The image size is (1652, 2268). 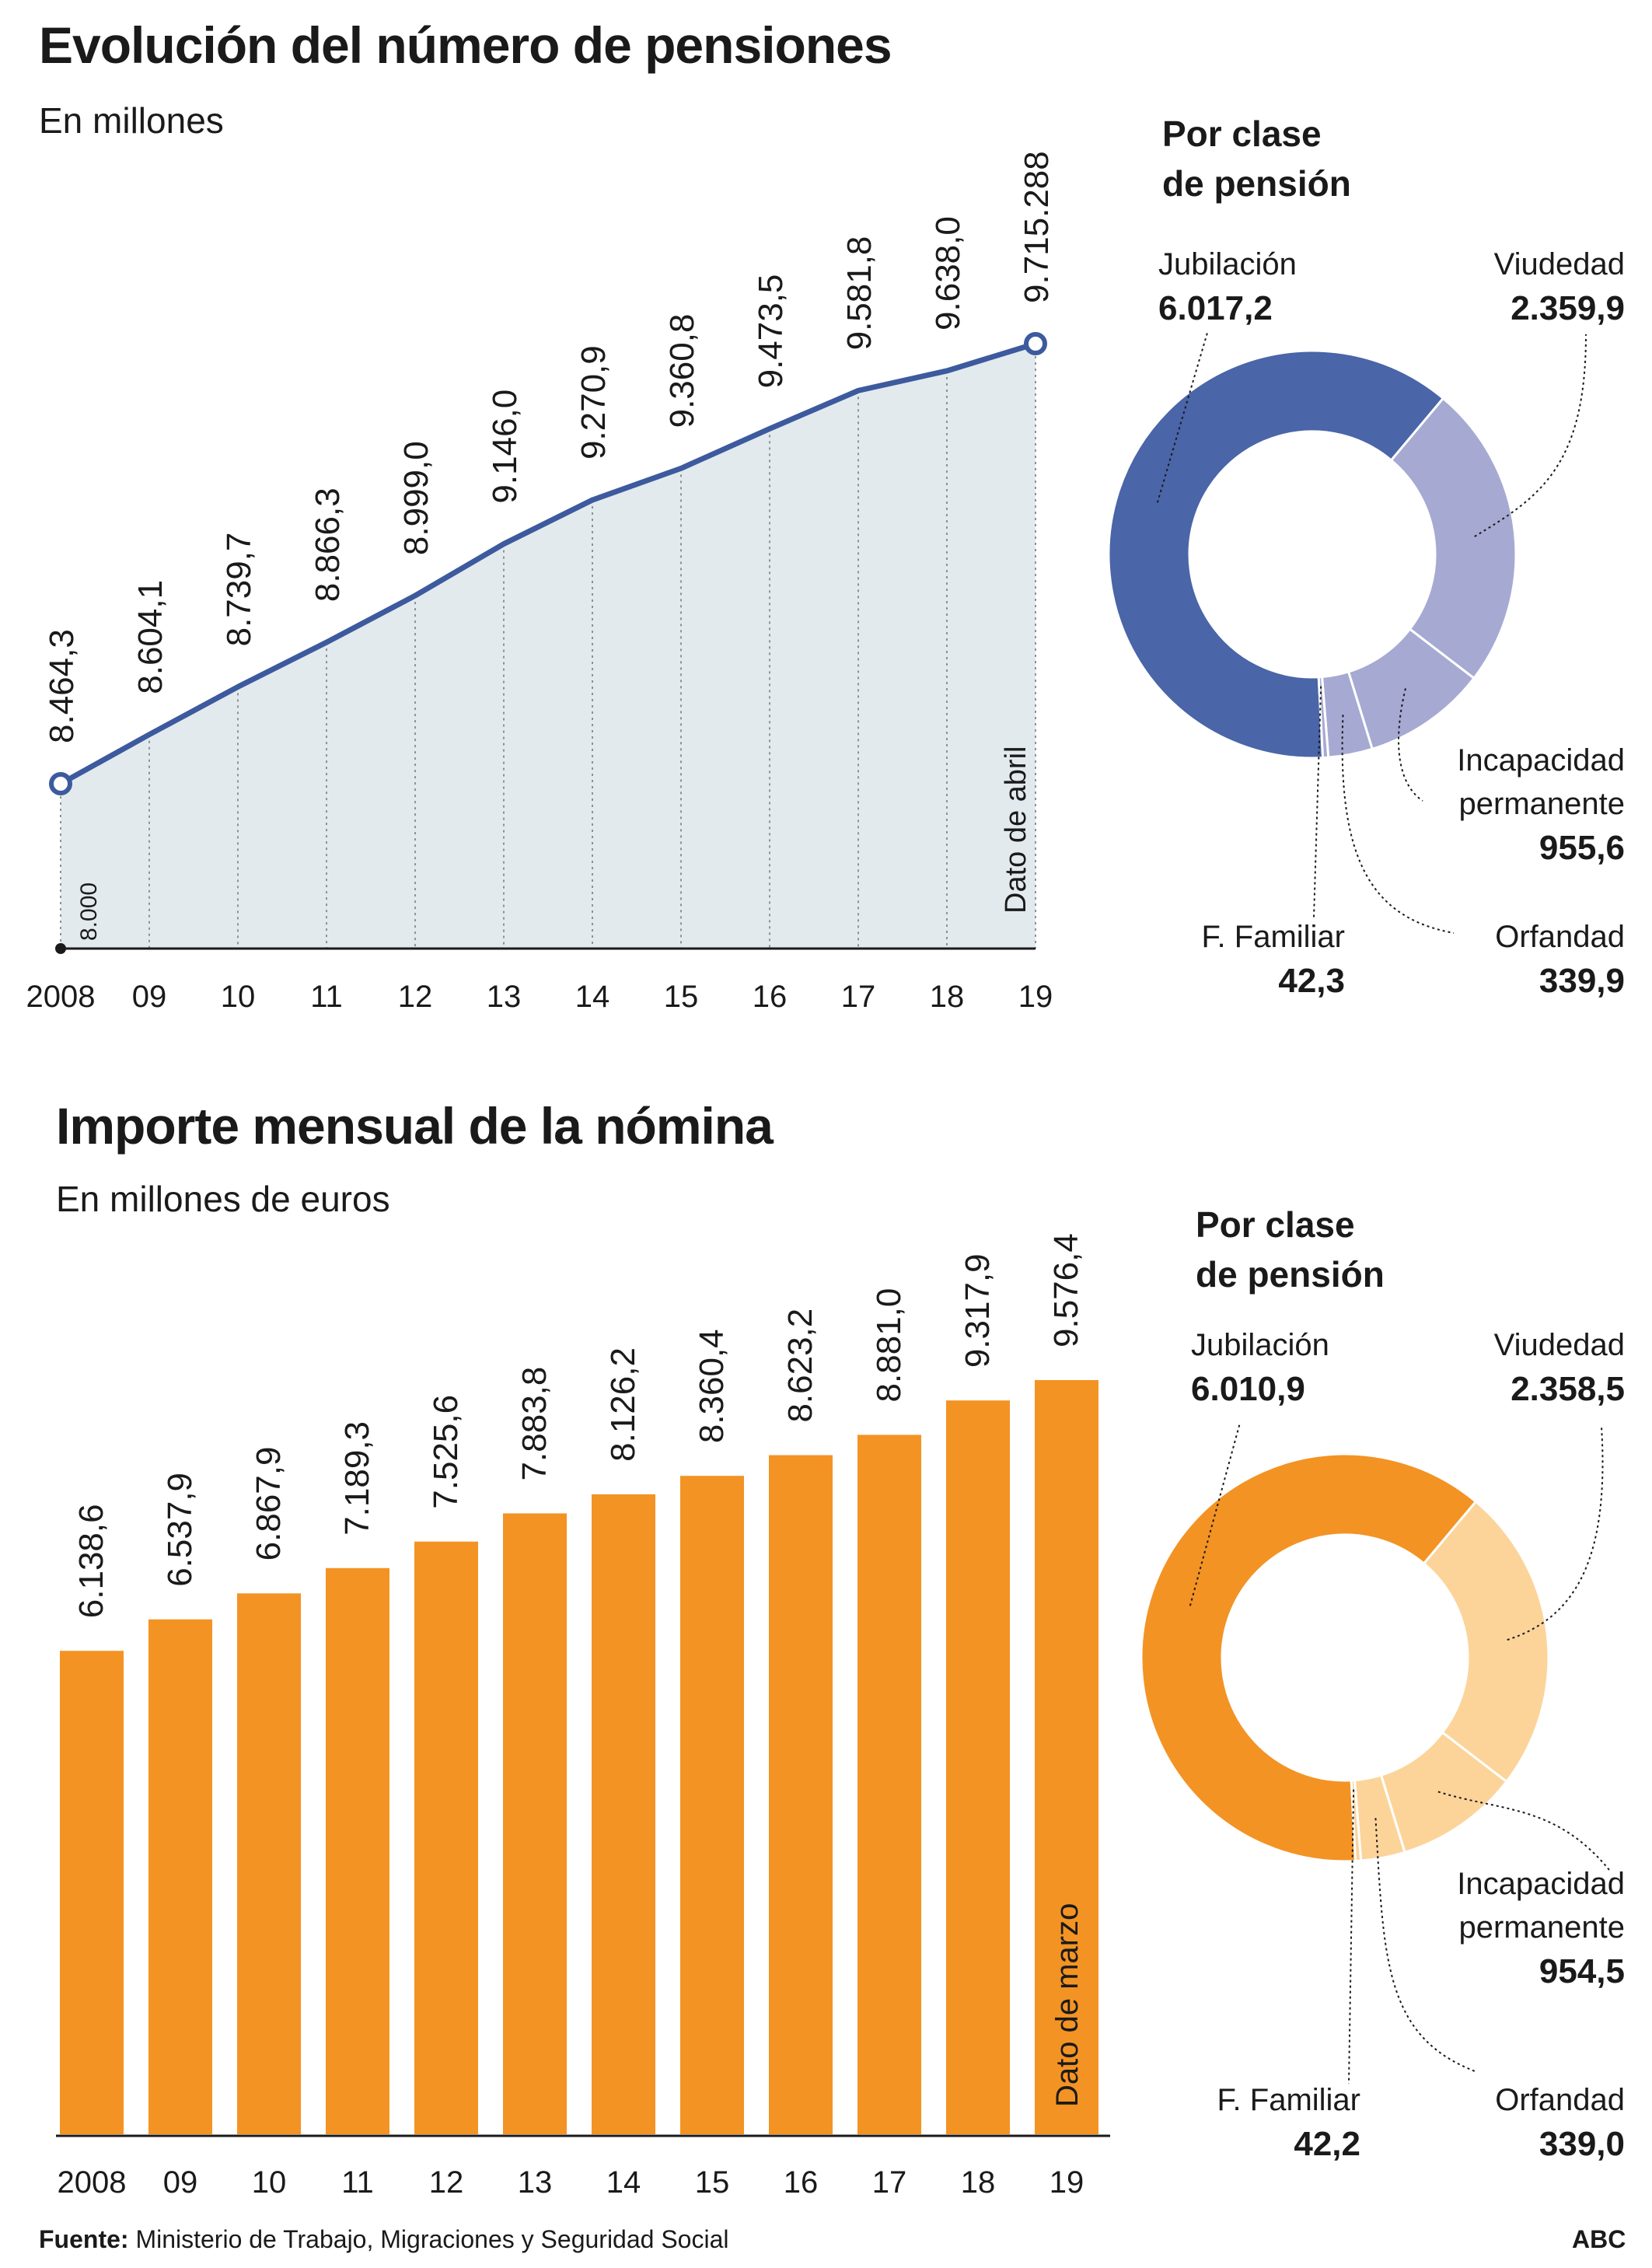 What do you see at coordinates (239, 590) in the screenshot?
I see `data-label: 8.739,7` at bounding box center [239, 590].